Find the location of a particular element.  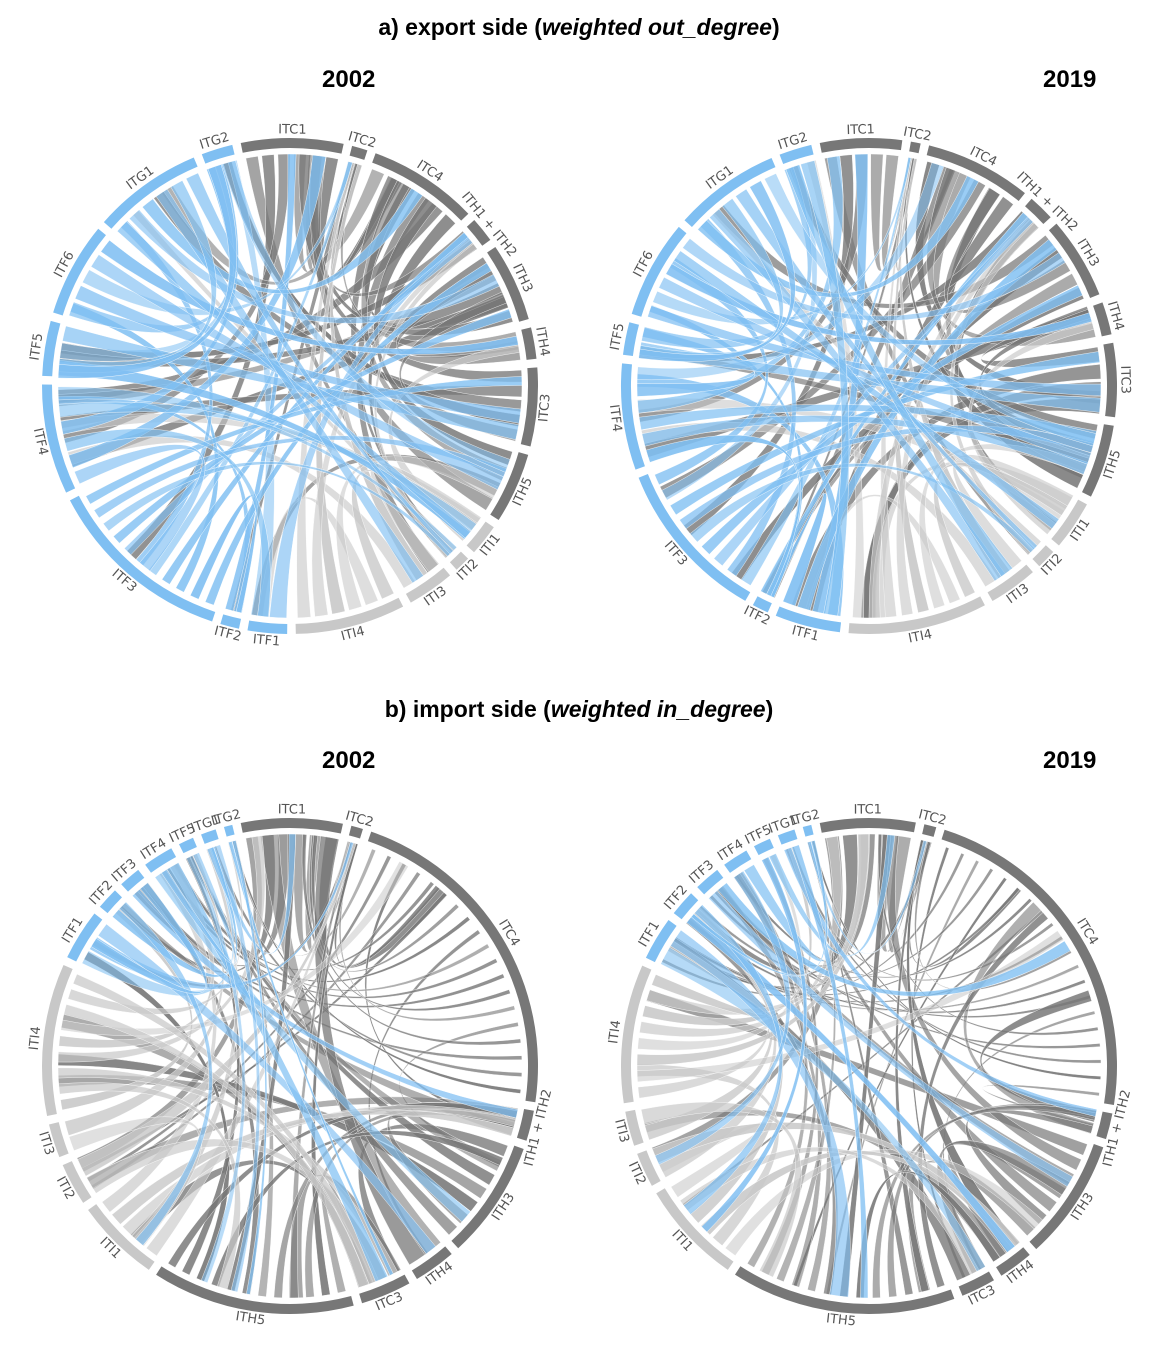

group-arc-itc3 is located at coordinates (976, 1283).